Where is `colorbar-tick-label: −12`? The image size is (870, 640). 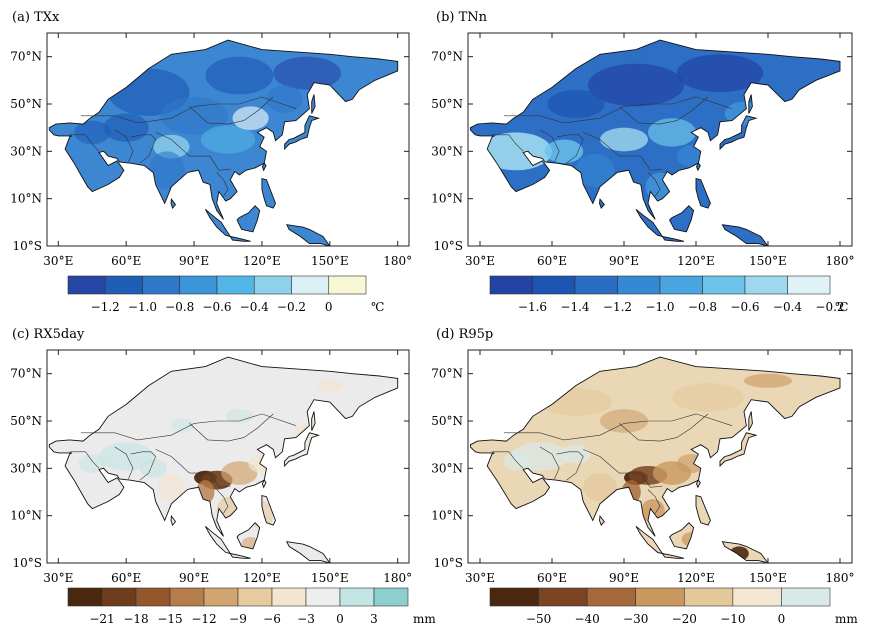 colorbar-tick-label: −12 is located at coordinates (203, 619).